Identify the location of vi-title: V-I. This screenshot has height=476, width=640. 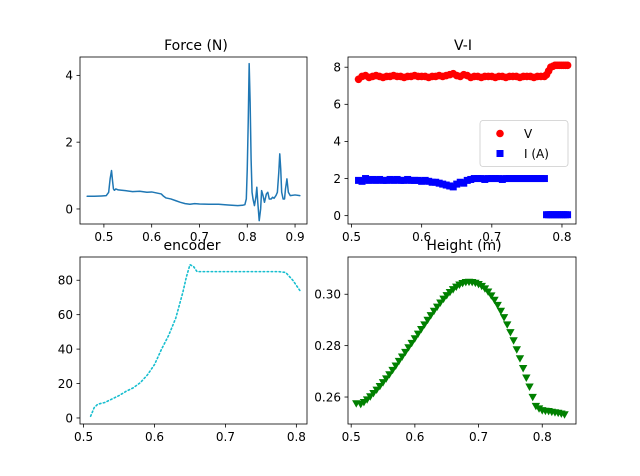
(463, 46).